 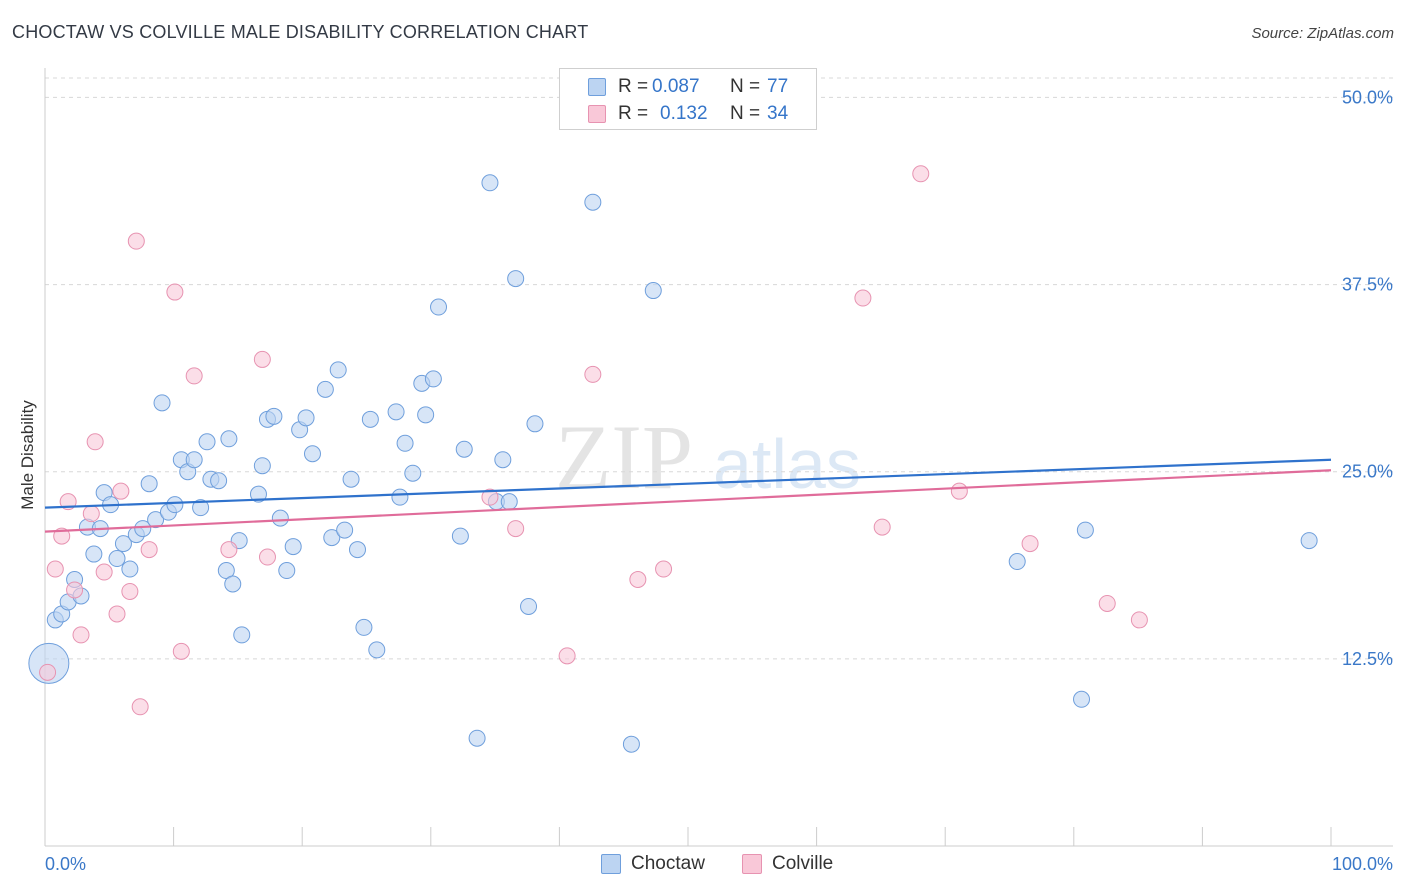 What do you see at coordinates (624, 457) in the screenshot?
I see `watermark-zip: ZIP` at bounding box center [624, 457].